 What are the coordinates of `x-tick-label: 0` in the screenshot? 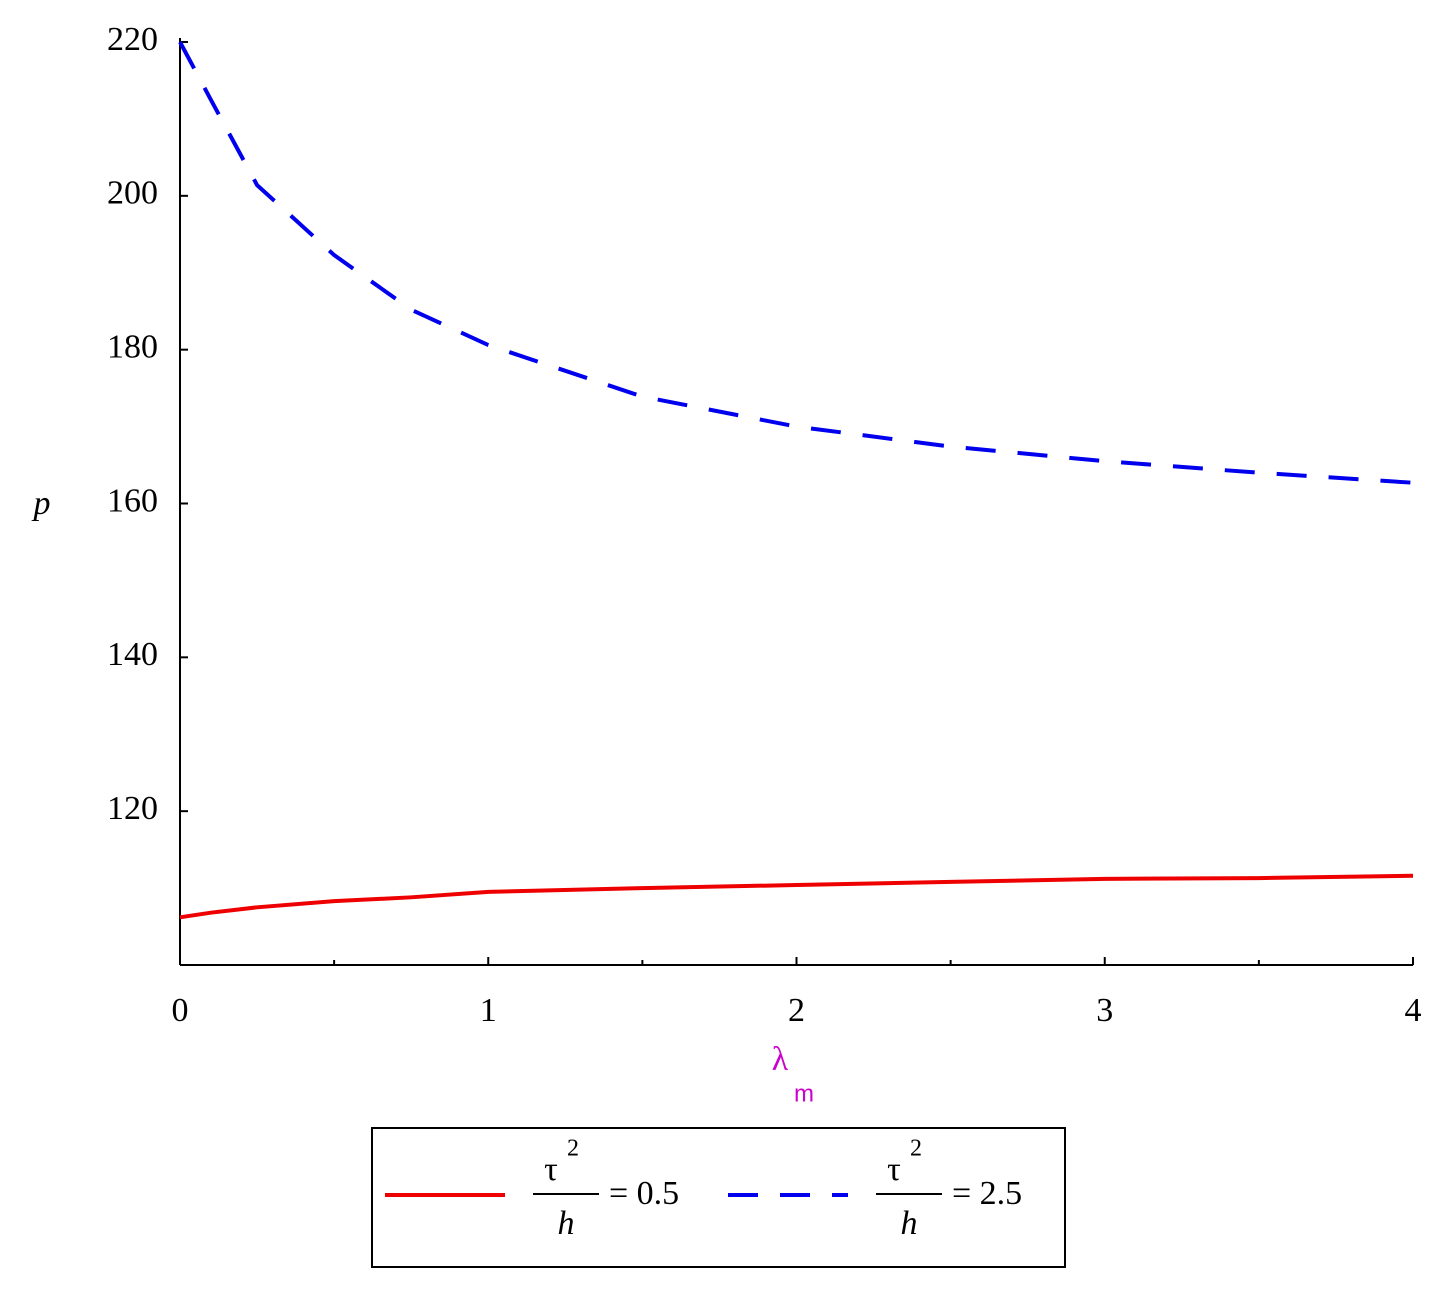 It's located at (180, 1010).